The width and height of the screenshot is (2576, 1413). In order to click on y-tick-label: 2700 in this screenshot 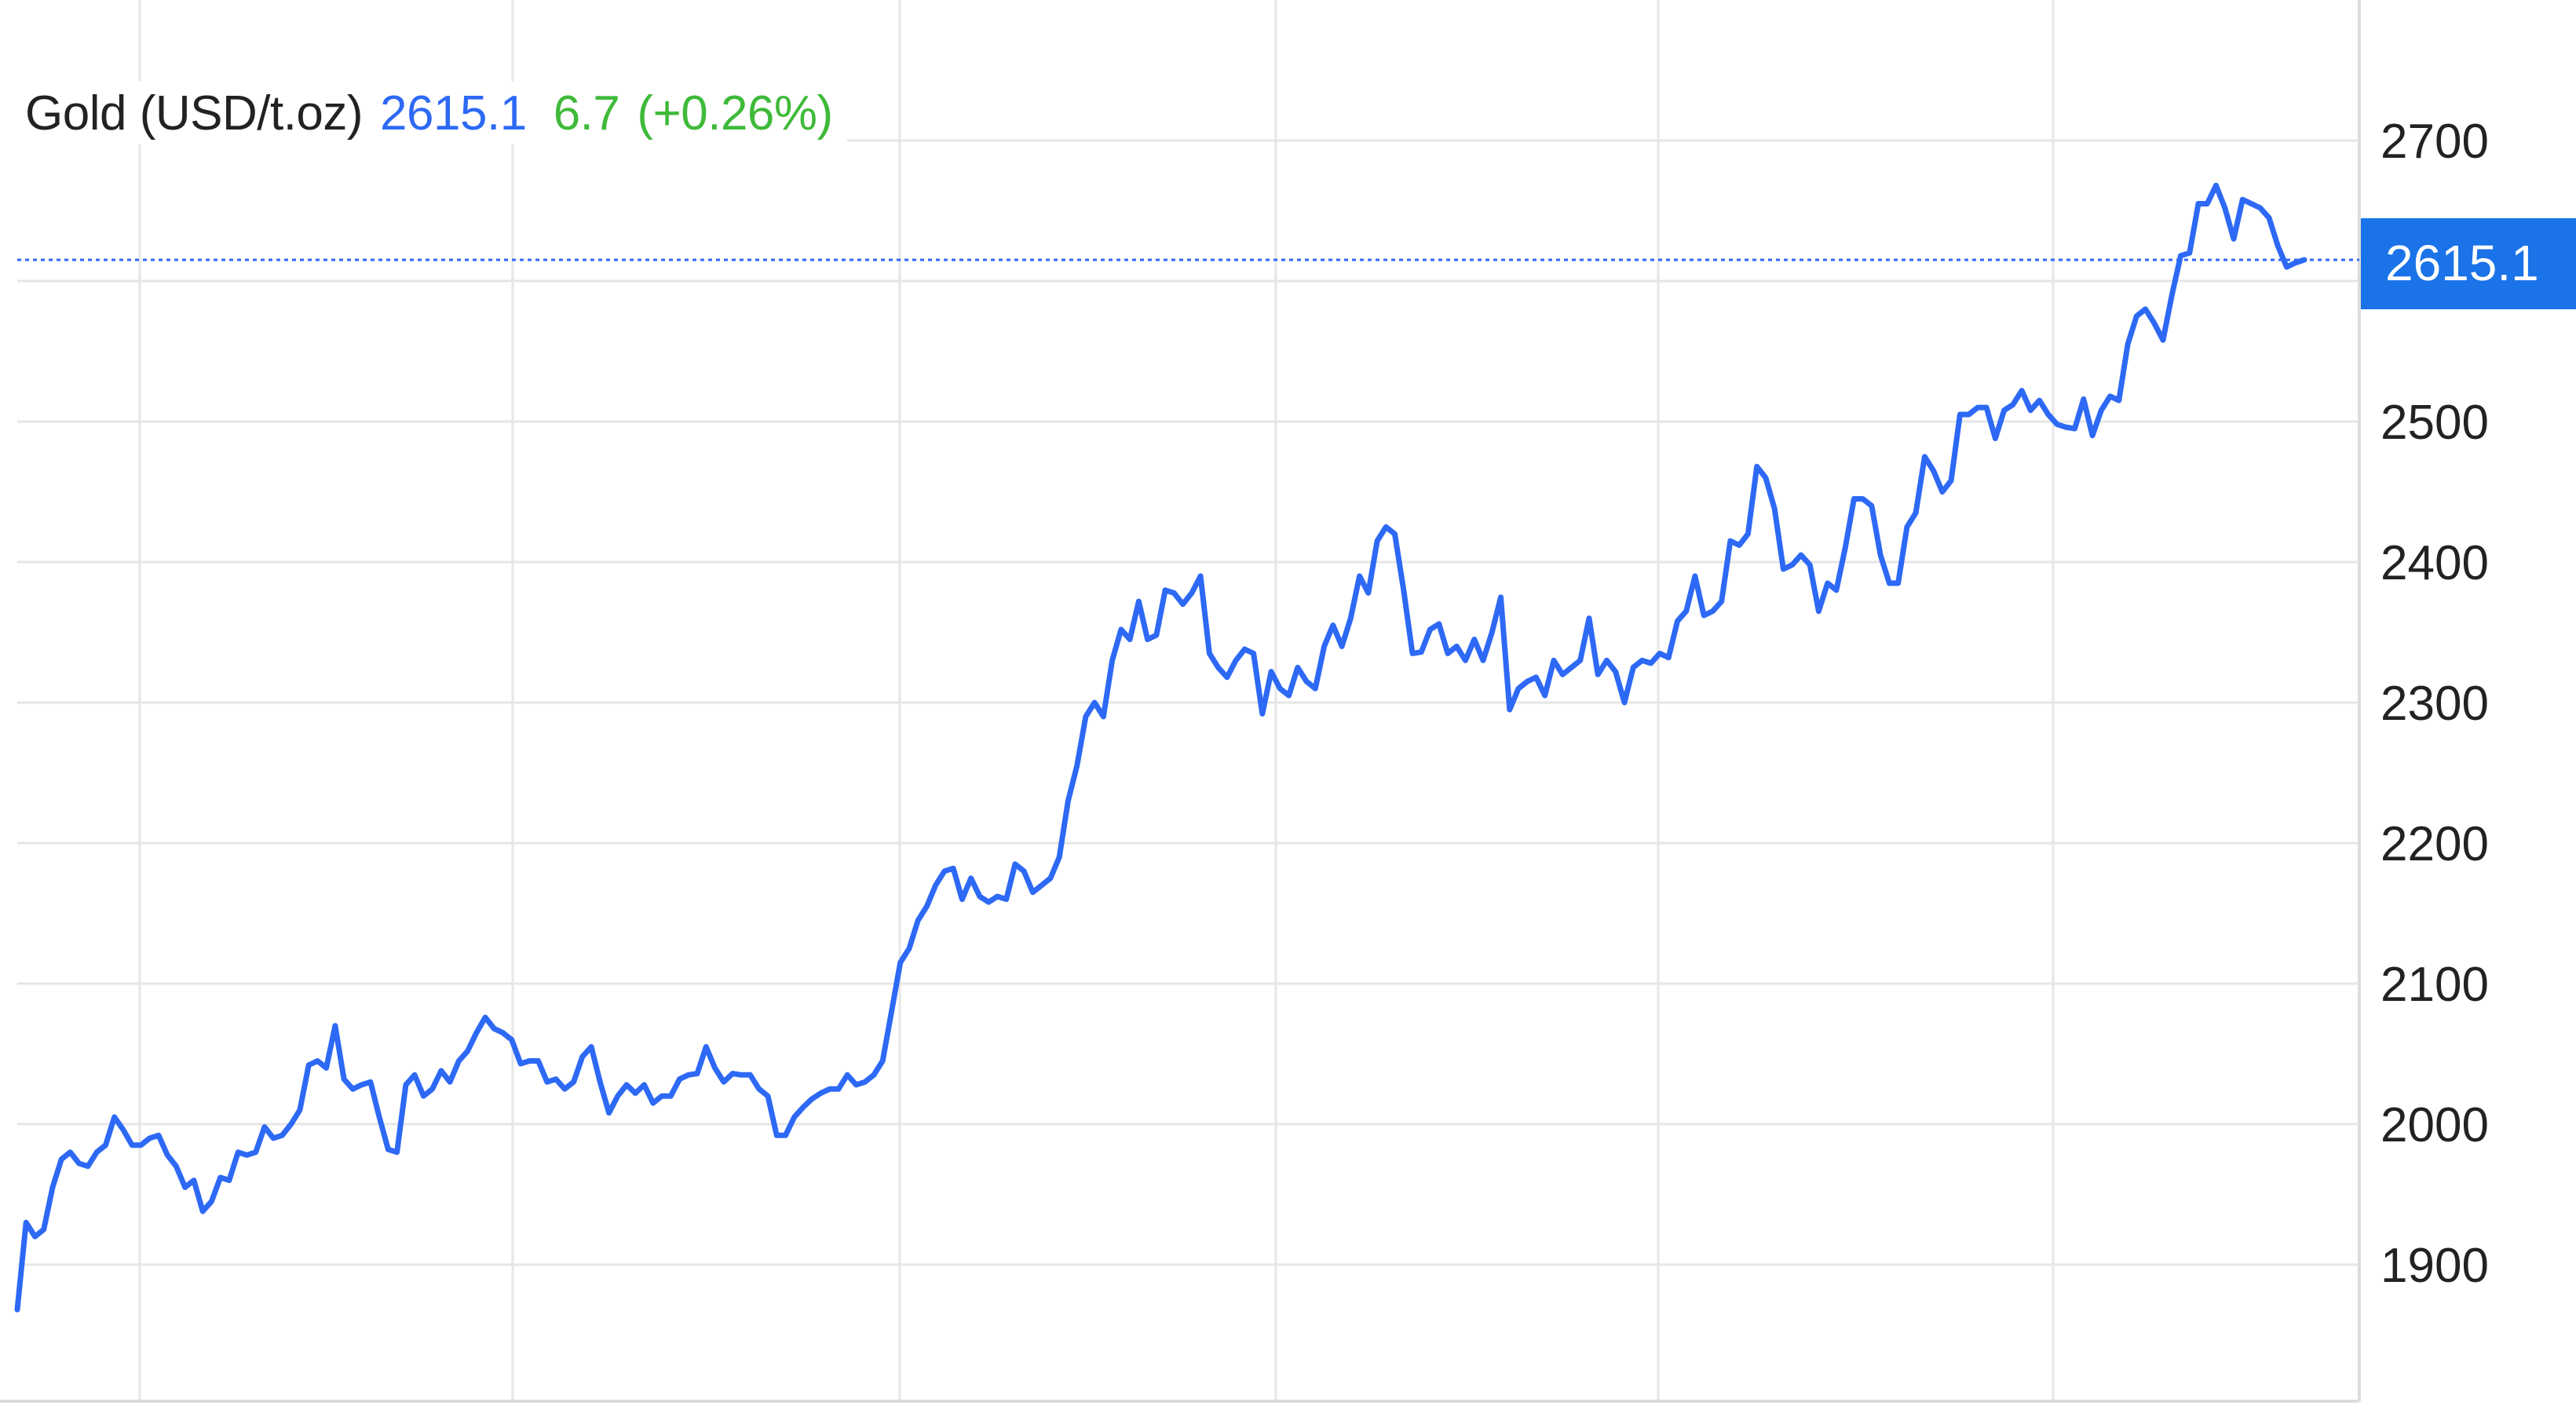, I will do `click(2435, 142)`.